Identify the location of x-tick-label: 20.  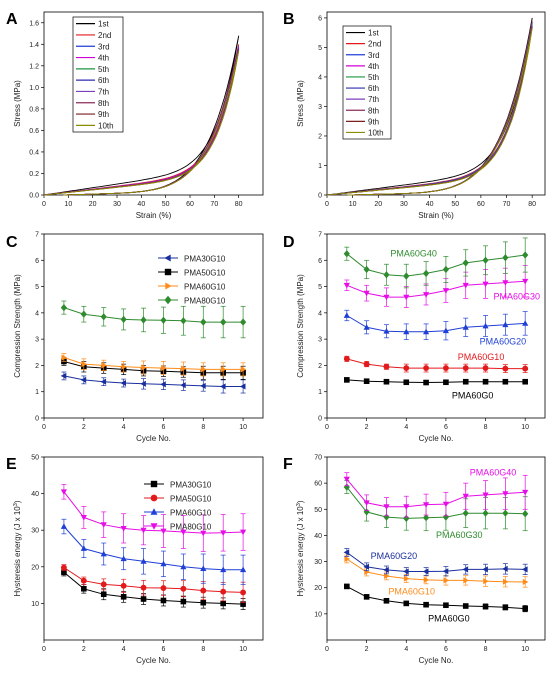
(93, 204).